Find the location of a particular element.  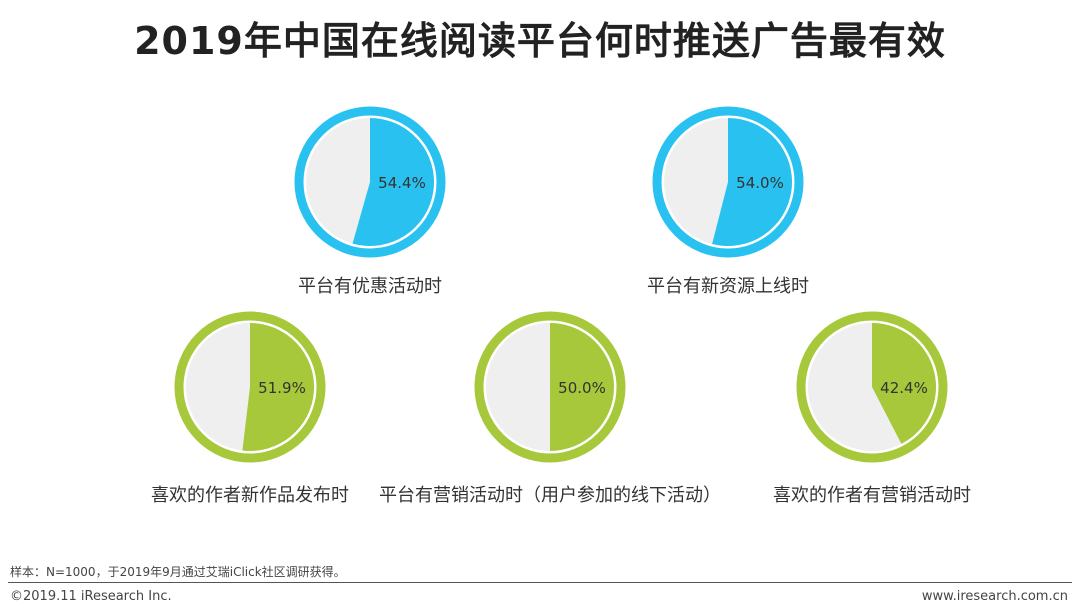

pie-category-label: 平台有优惠活动时 is located at coordinates (370, 286).